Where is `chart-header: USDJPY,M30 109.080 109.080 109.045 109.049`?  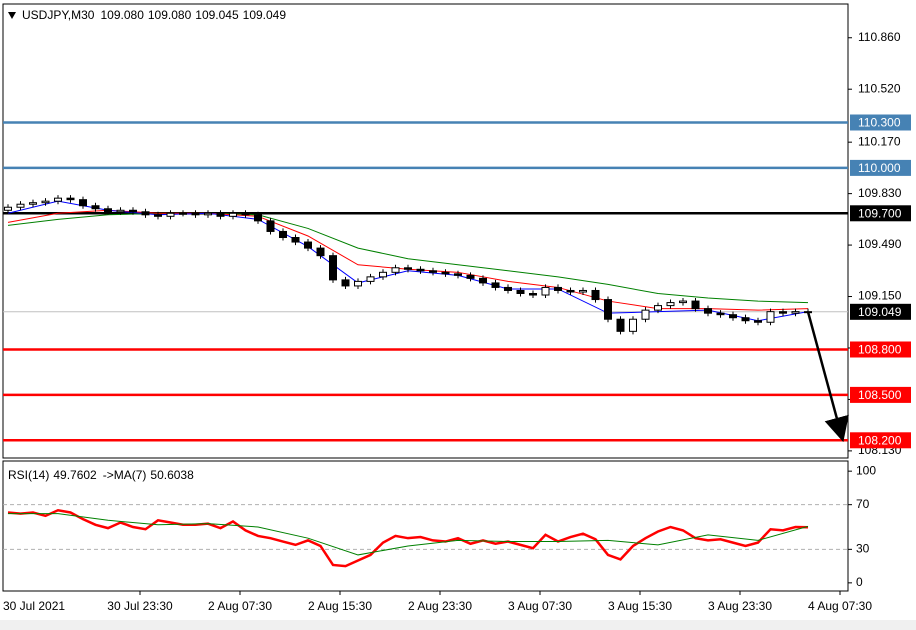 chart-header: USDJPY,M30 109.080 109.080 109.045 109.049 is located at coordinates (154, 15).